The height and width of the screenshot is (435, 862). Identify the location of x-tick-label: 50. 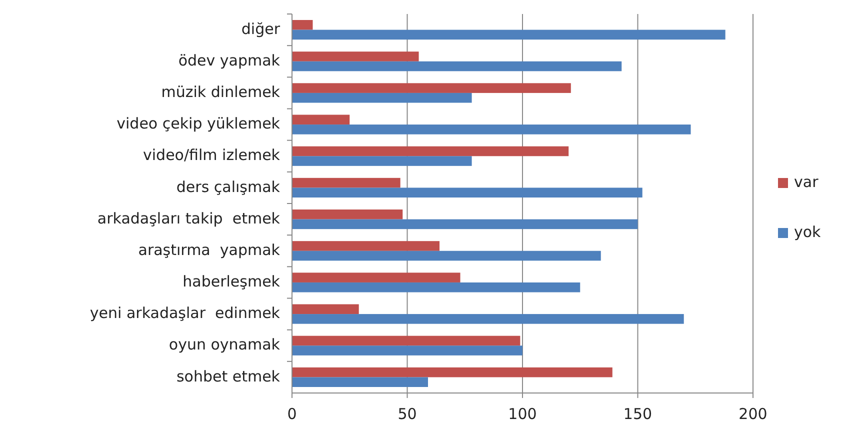
(407, 414).